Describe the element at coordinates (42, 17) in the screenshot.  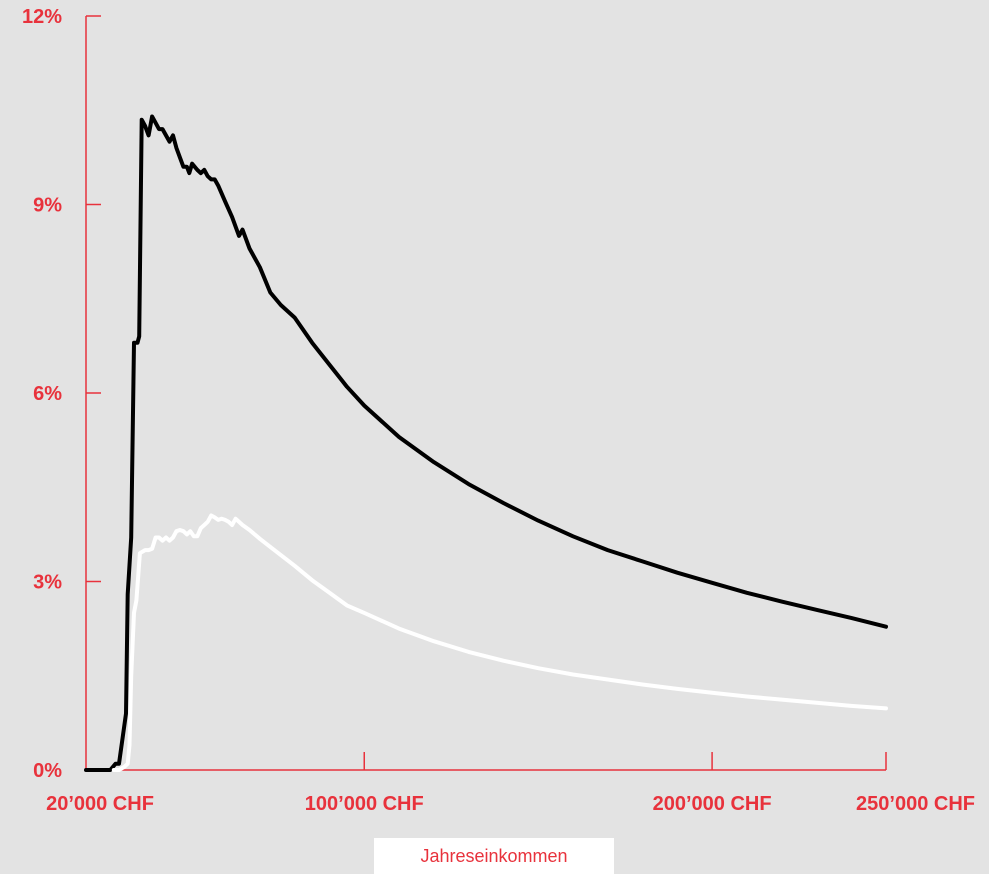
I see `y-tick-label: 12%` at that location.